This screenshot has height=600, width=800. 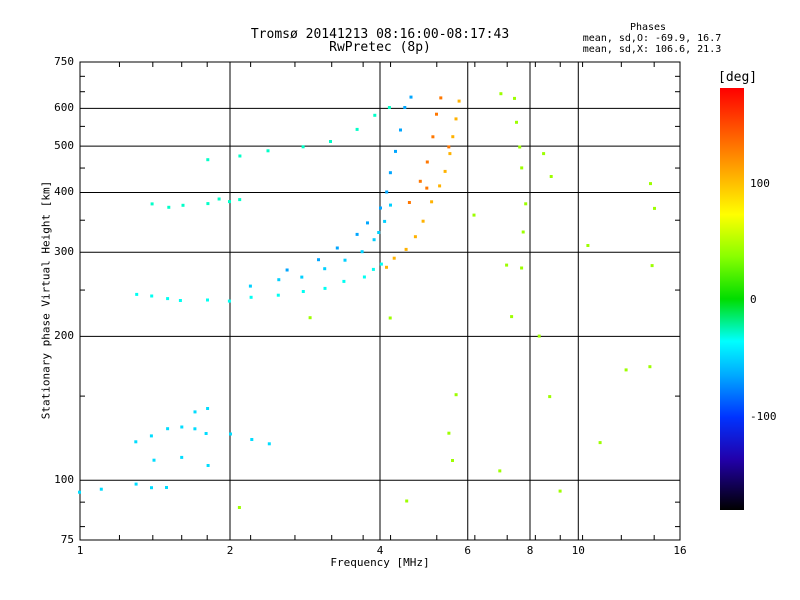 I want to click on x-tick-label: 6, so click(x=468, y=550).